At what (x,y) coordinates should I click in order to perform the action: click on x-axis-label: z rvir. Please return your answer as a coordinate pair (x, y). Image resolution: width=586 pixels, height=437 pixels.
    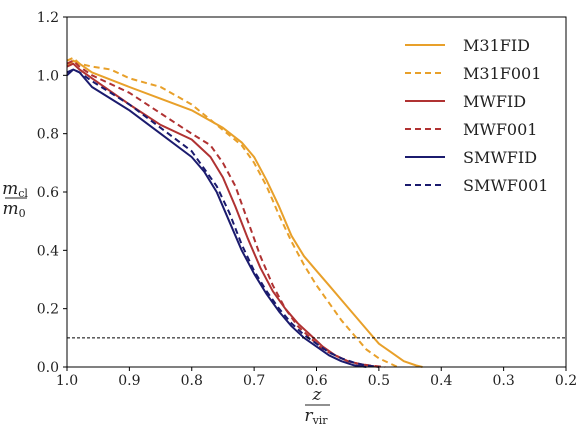
    Looking at the image, I should click on (317, 406).